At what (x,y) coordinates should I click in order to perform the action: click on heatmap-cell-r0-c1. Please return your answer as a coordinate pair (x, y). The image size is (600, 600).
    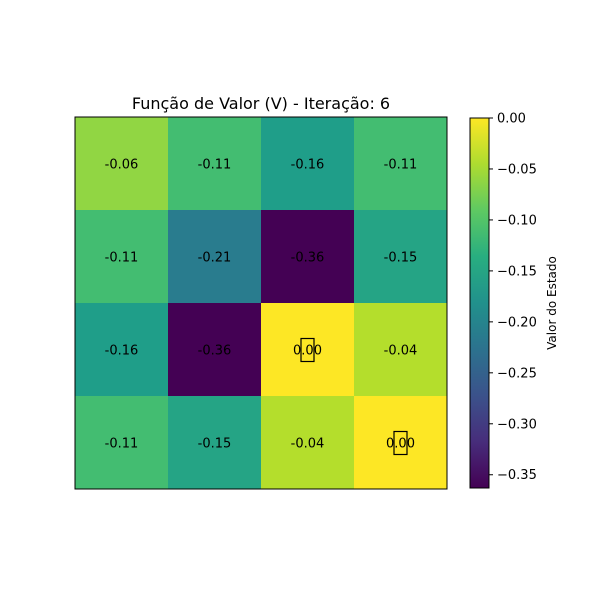
    Looking at the image, I should click on (215, 164).